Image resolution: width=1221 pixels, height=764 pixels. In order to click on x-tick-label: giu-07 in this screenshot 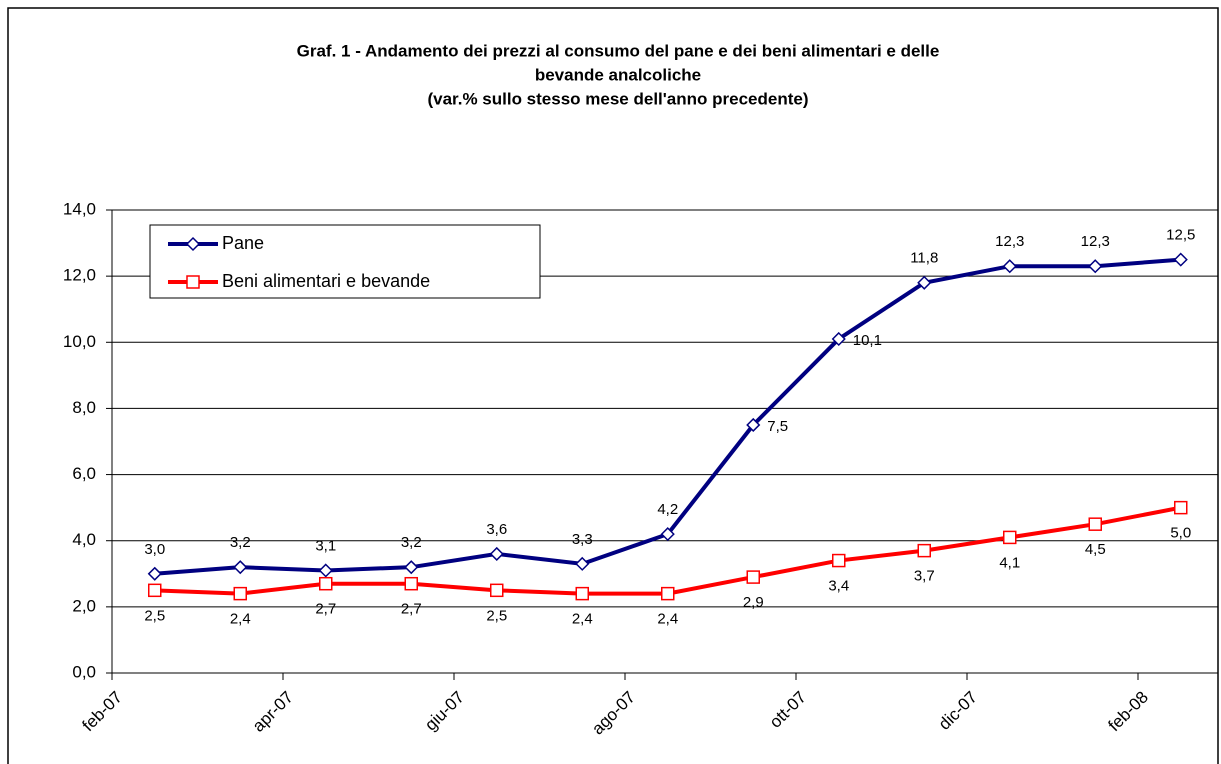, I will do `click(444, 711)`.